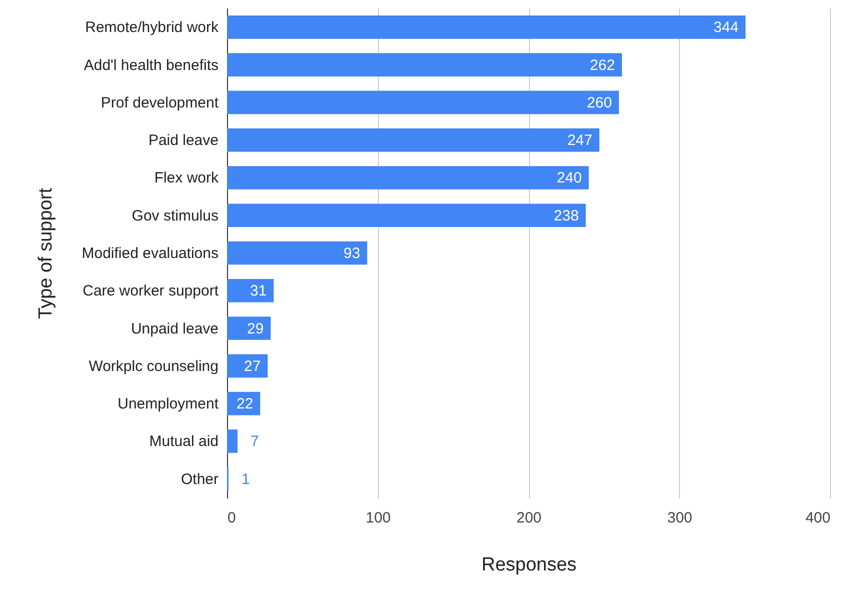 Image resolution: width=846 pixels, height=589 pixels. I want to click on data-label: 22, so click(245, 404).